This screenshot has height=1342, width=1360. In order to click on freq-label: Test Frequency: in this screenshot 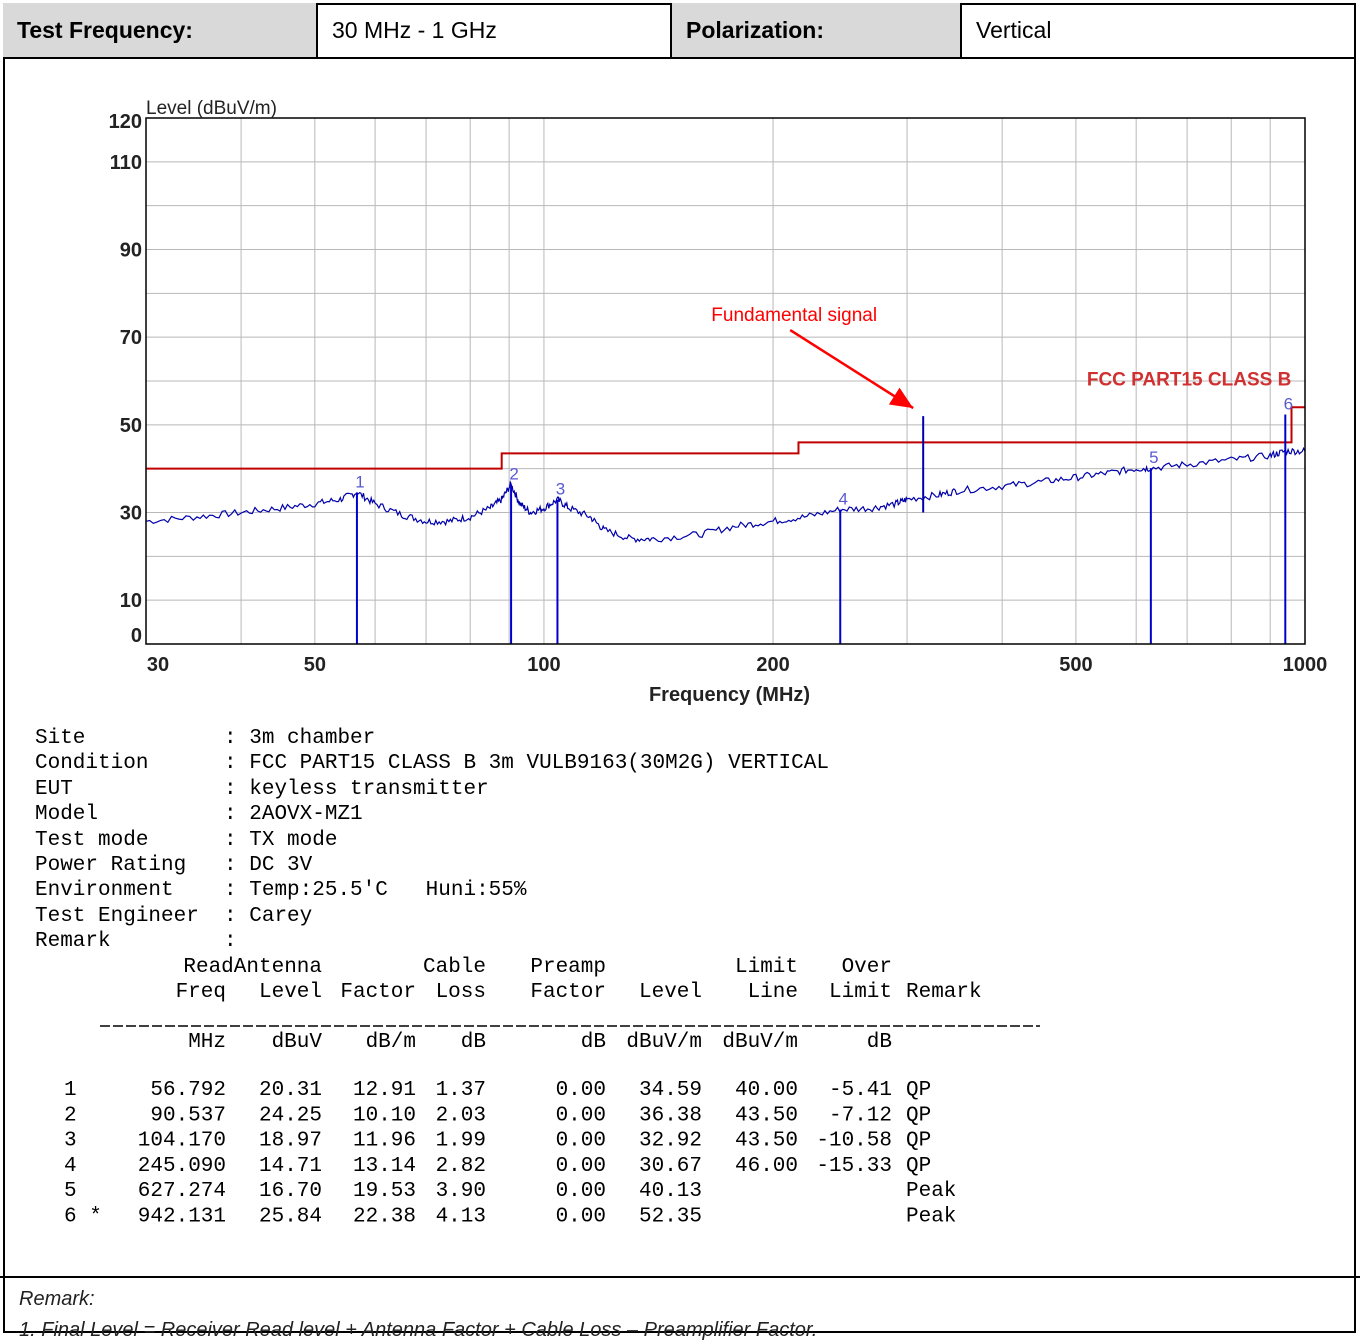, I will do `click(160, 30)`.